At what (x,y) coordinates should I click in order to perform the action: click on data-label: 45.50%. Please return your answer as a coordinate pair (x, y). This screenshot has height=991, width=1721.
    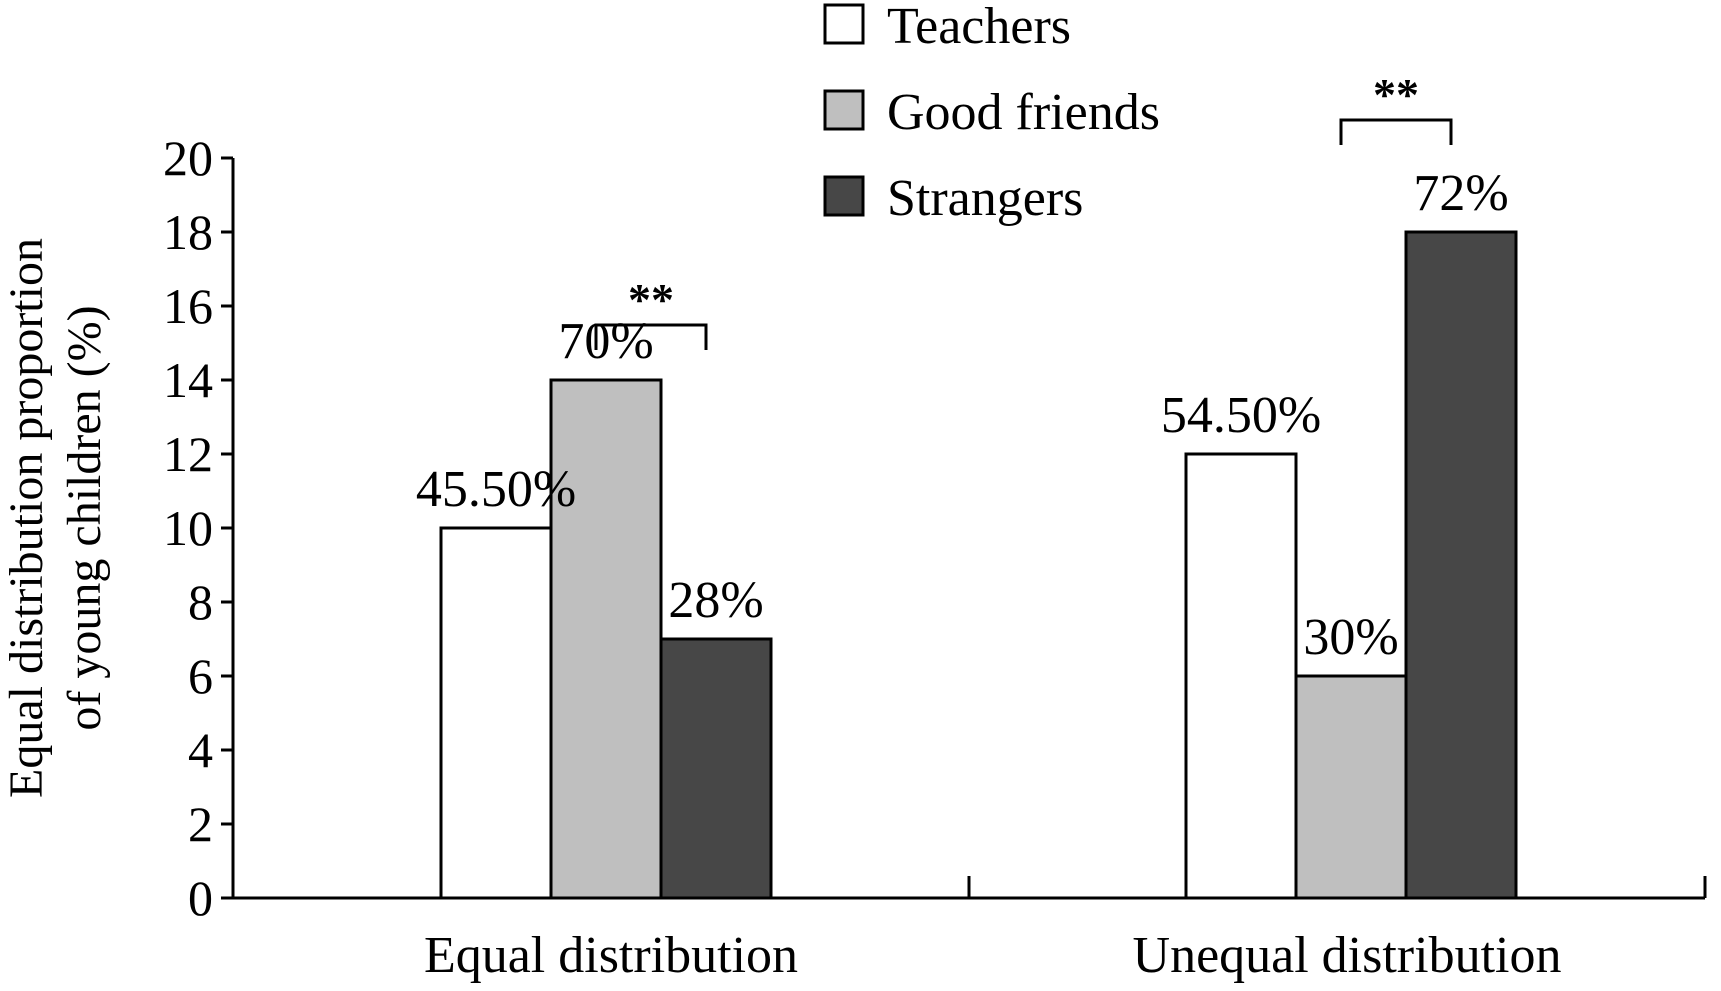
    Looking at the image, I should click on (496, 489).